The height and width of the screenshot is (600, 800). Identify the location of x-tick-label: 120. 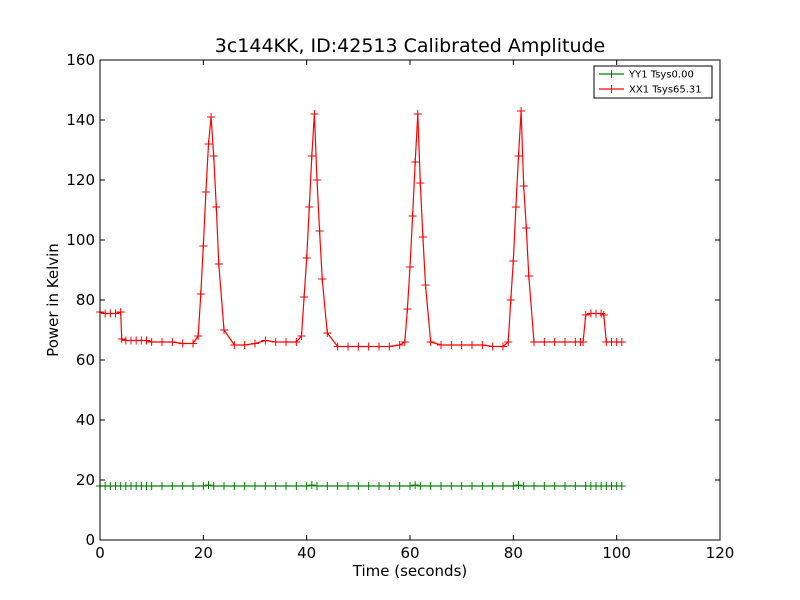
(720, 553).